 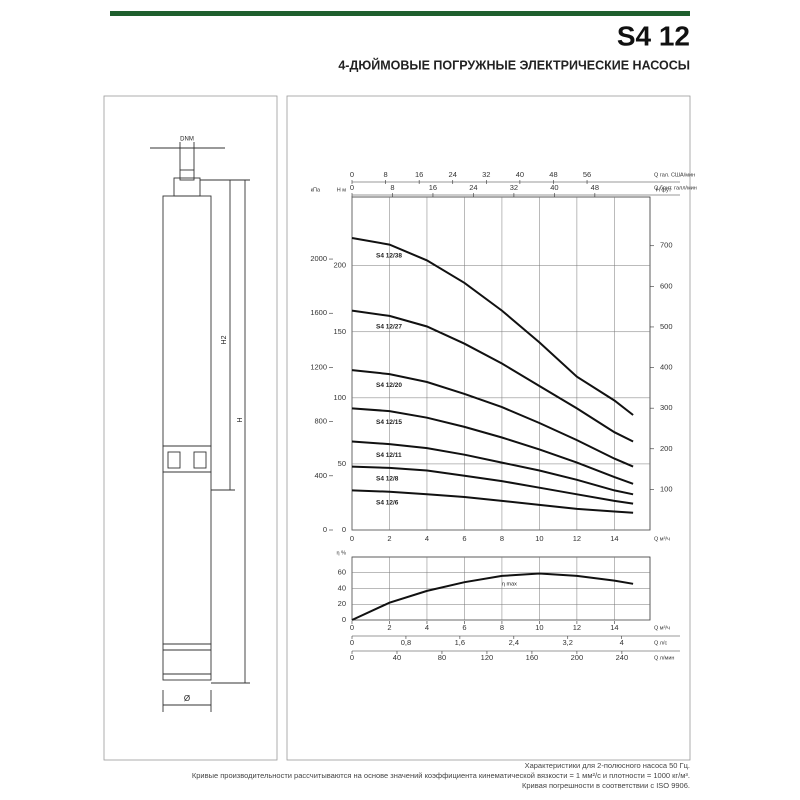 I want to click on top-axis-label: Q брит. галл/мин, so click(x=675, y=188).